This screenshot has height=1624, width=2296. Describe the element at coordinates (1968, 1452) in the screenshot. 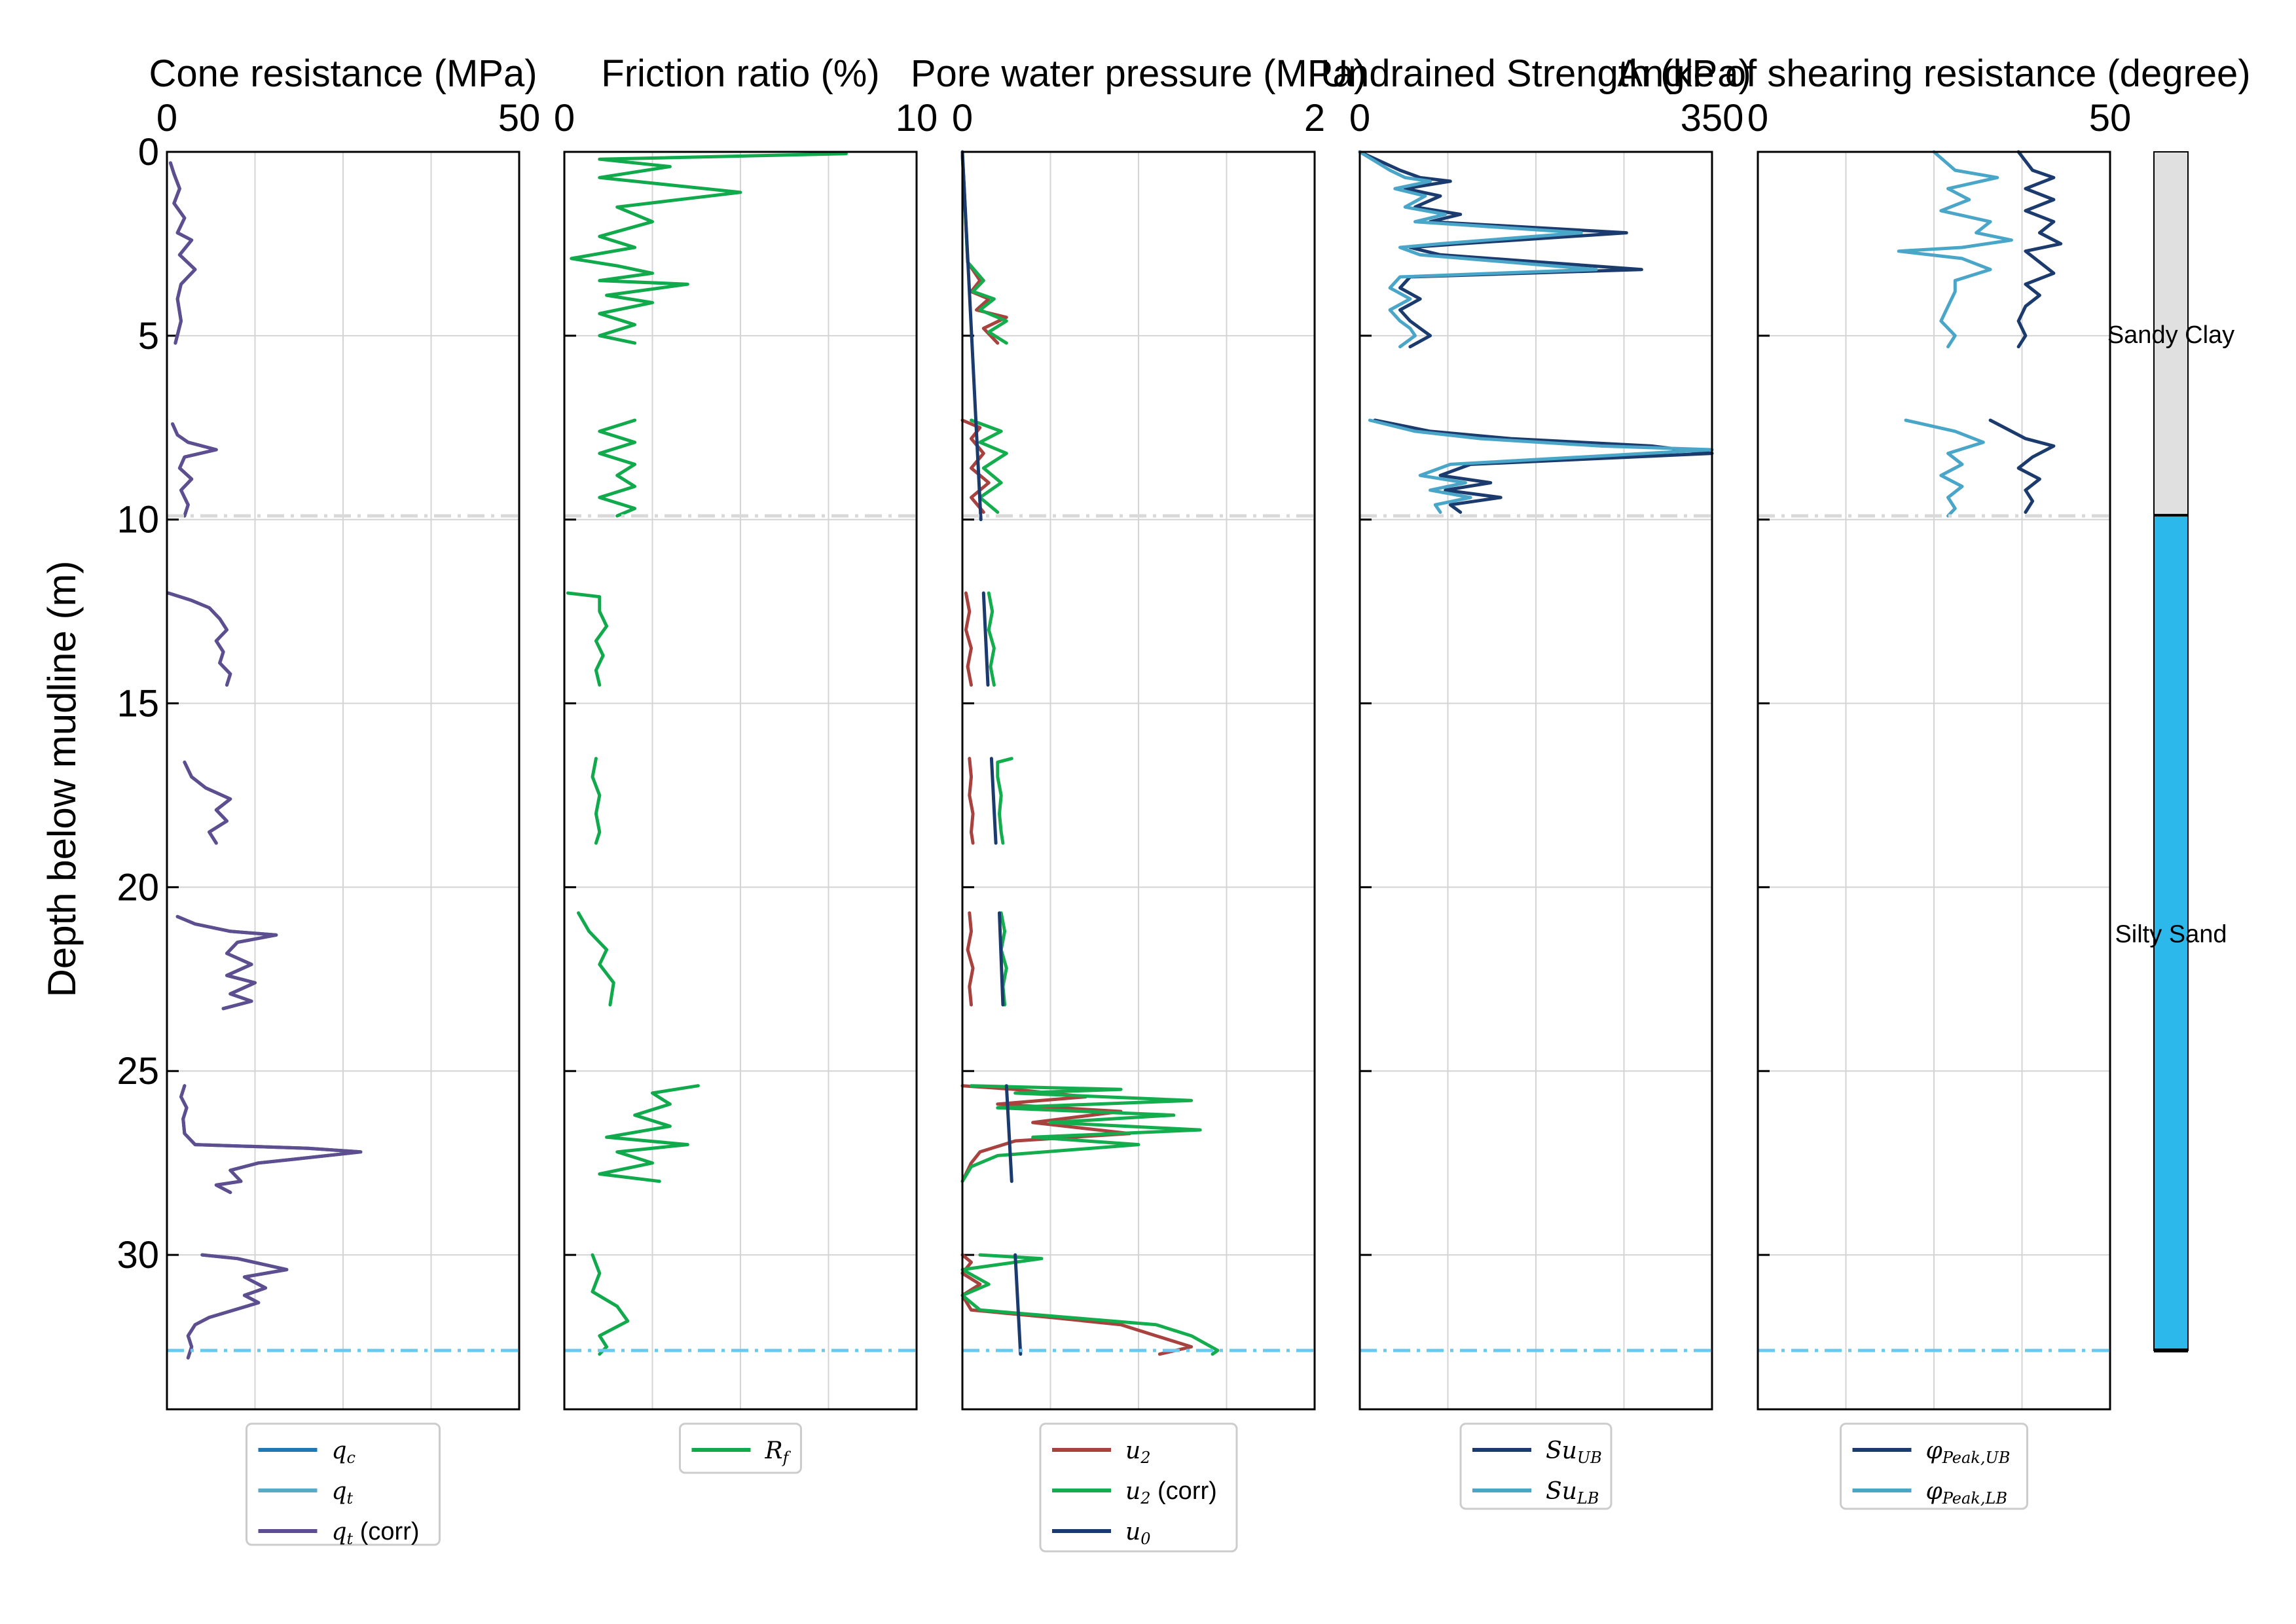

I see `legend-entry: φPeak,UB` at that location.